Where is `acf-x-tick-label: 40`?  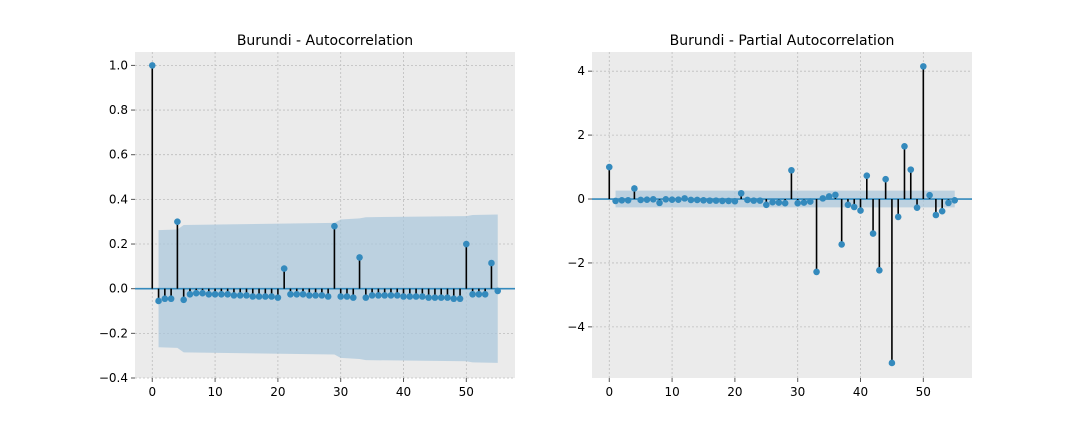 acf-x-tick-label: 40 is located at coordinates (403, 392).